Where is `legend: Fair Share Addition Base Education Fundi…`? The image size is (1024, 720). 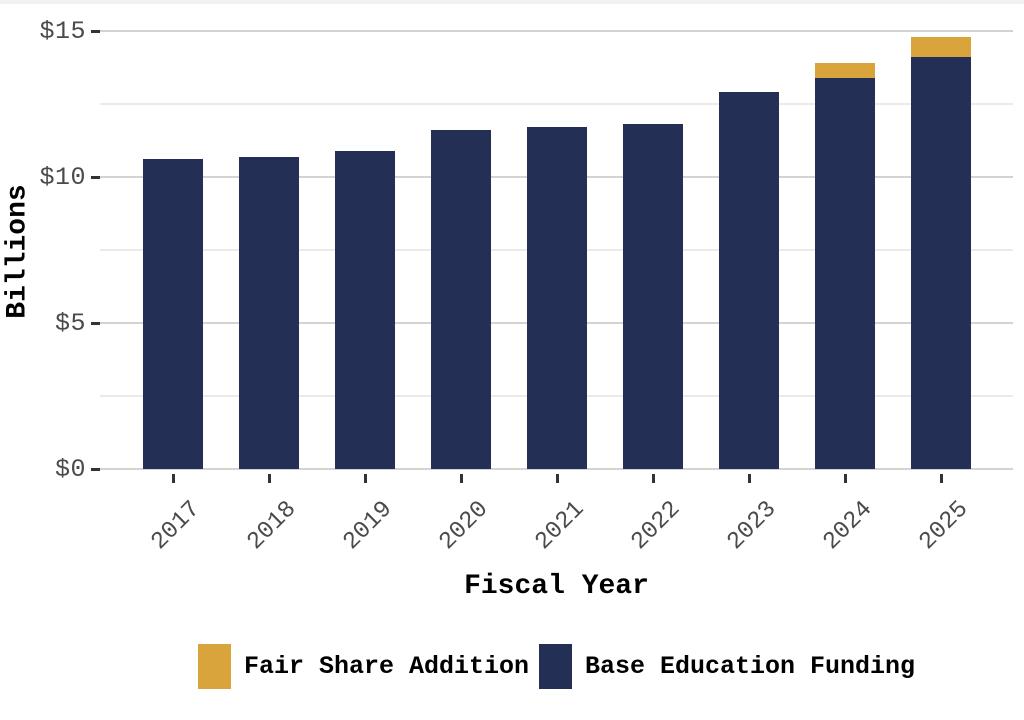
legend: Fair Share Addition Base Education Fundi… is located at coordinates (556, 666).